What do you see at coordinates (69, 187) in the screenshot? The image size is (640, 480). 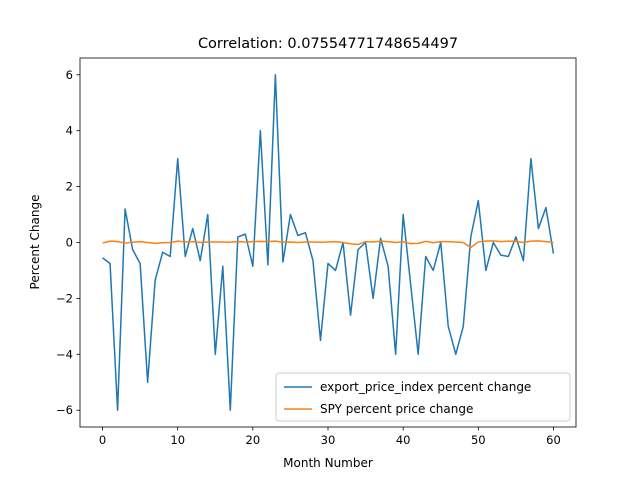 I see `y-tick-label: 2` at bounding box center [69, 187].